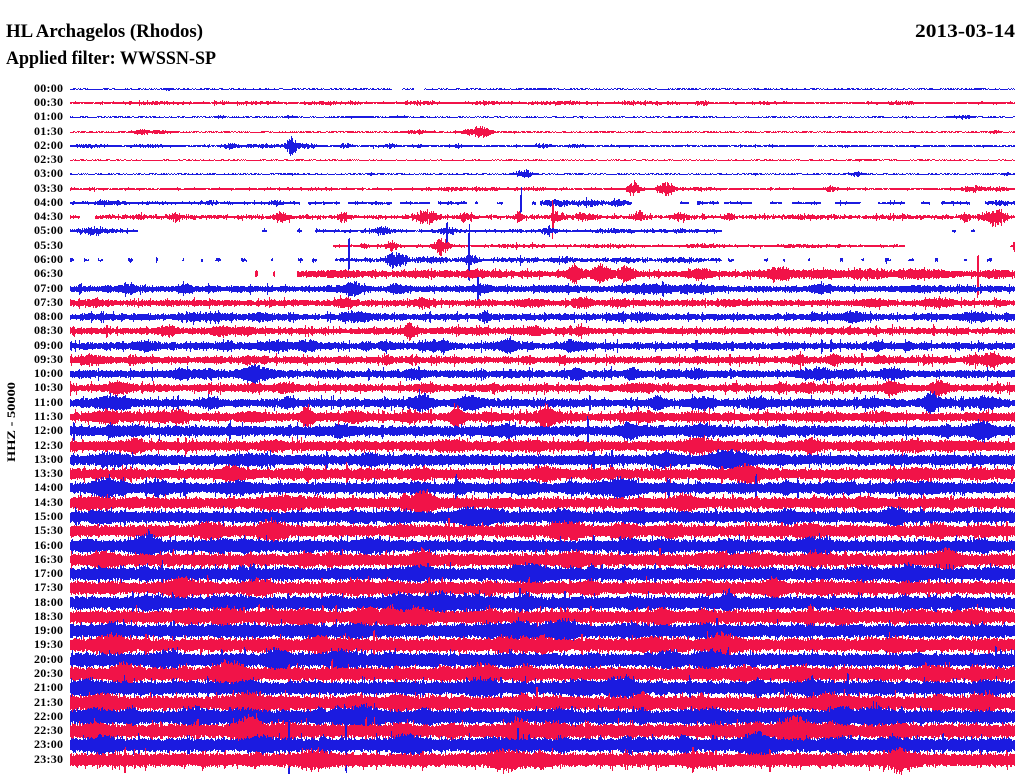 The height and width of the screenshot is (780, 1024). I want to click on svg-text: 00:30, so click(48, 102).